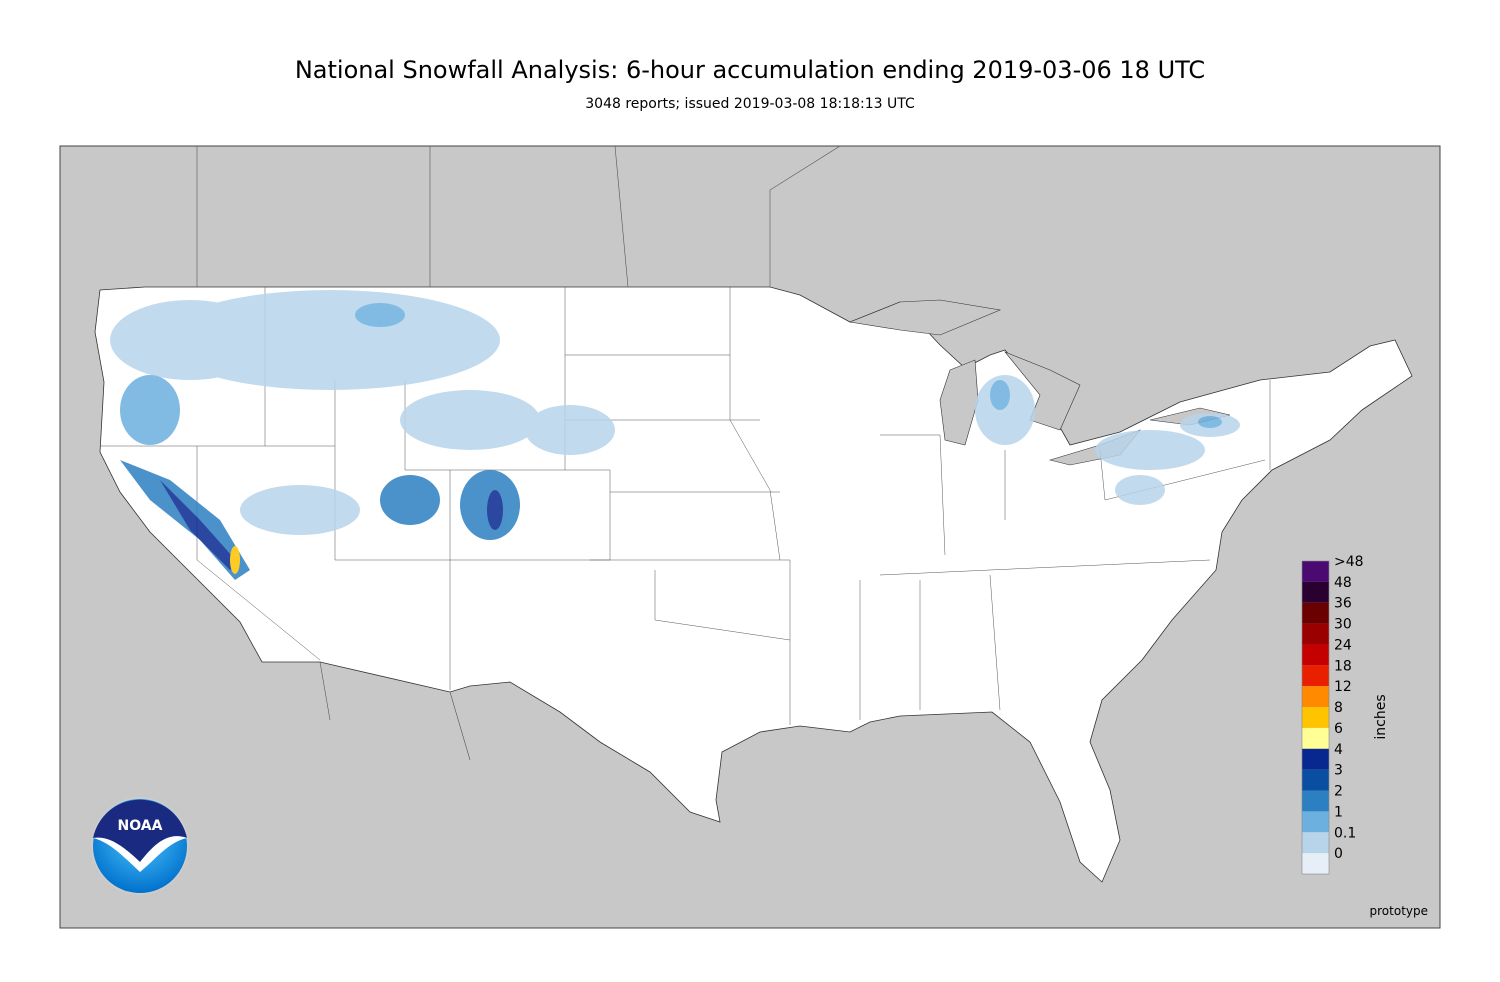 The width and height of the screenshot is (1500, 982). What do you see at coordinates (1349, 562) in the screenshot?
I see `legend-label: >48` at bounding box center [1349, 562].